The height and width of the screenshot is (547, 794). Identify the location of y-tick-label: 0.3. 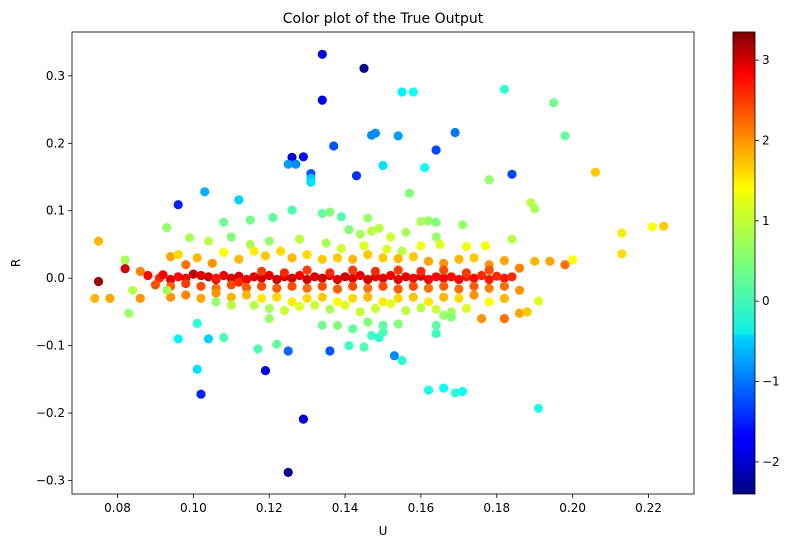
(55, 76).